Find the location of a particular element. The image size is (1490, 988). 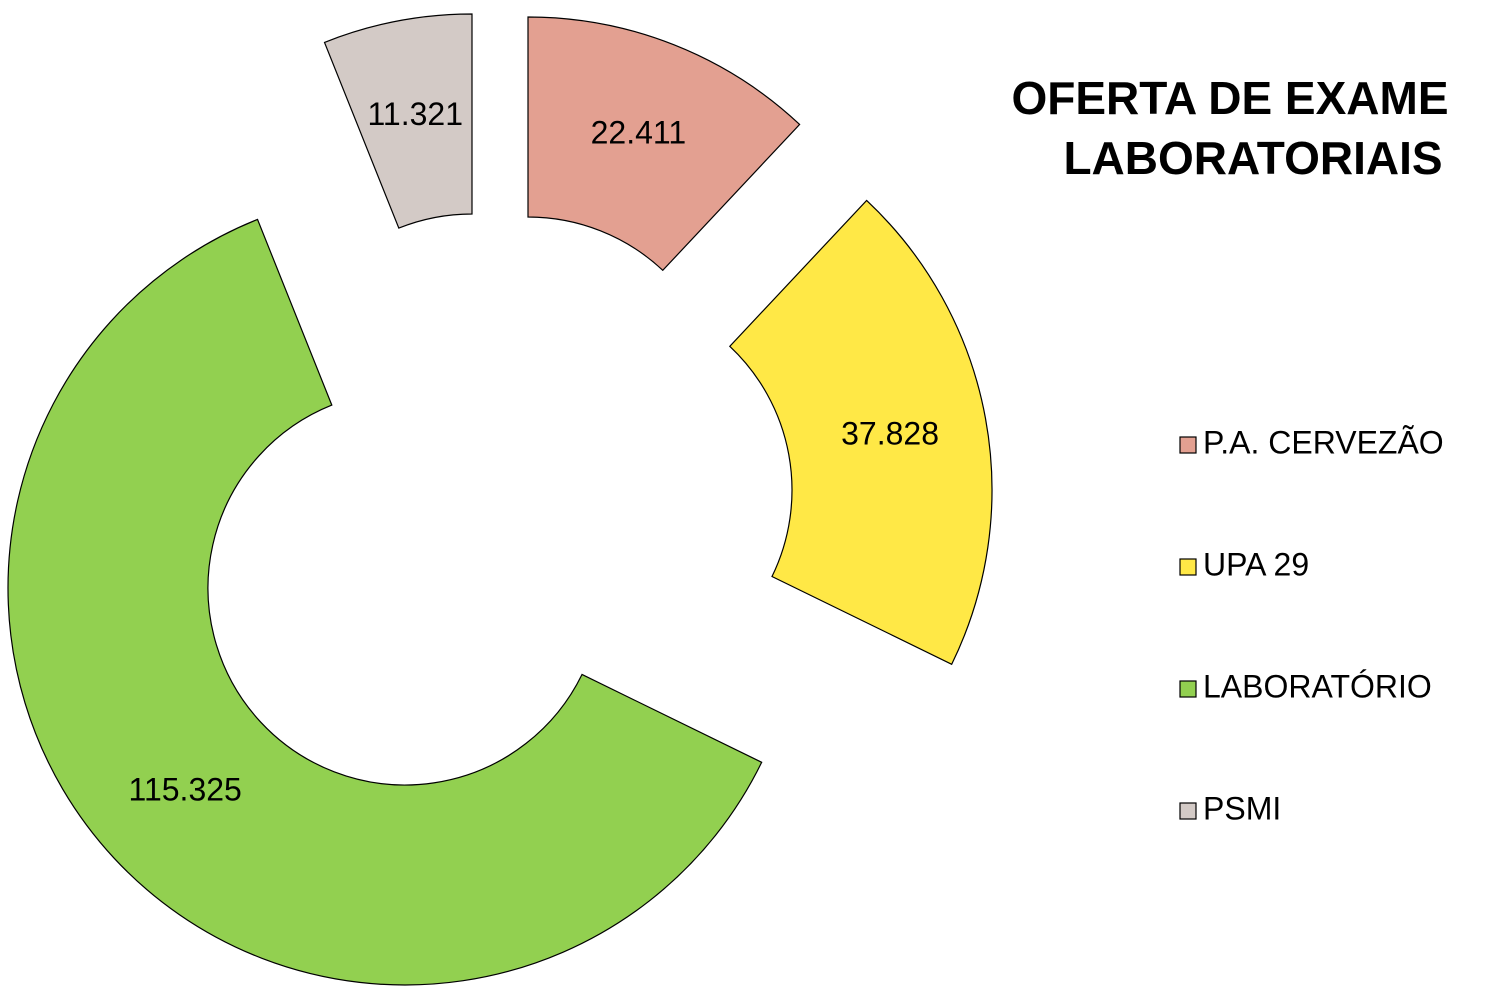

data-label: 11.321 is located at coordinates (416, 114).